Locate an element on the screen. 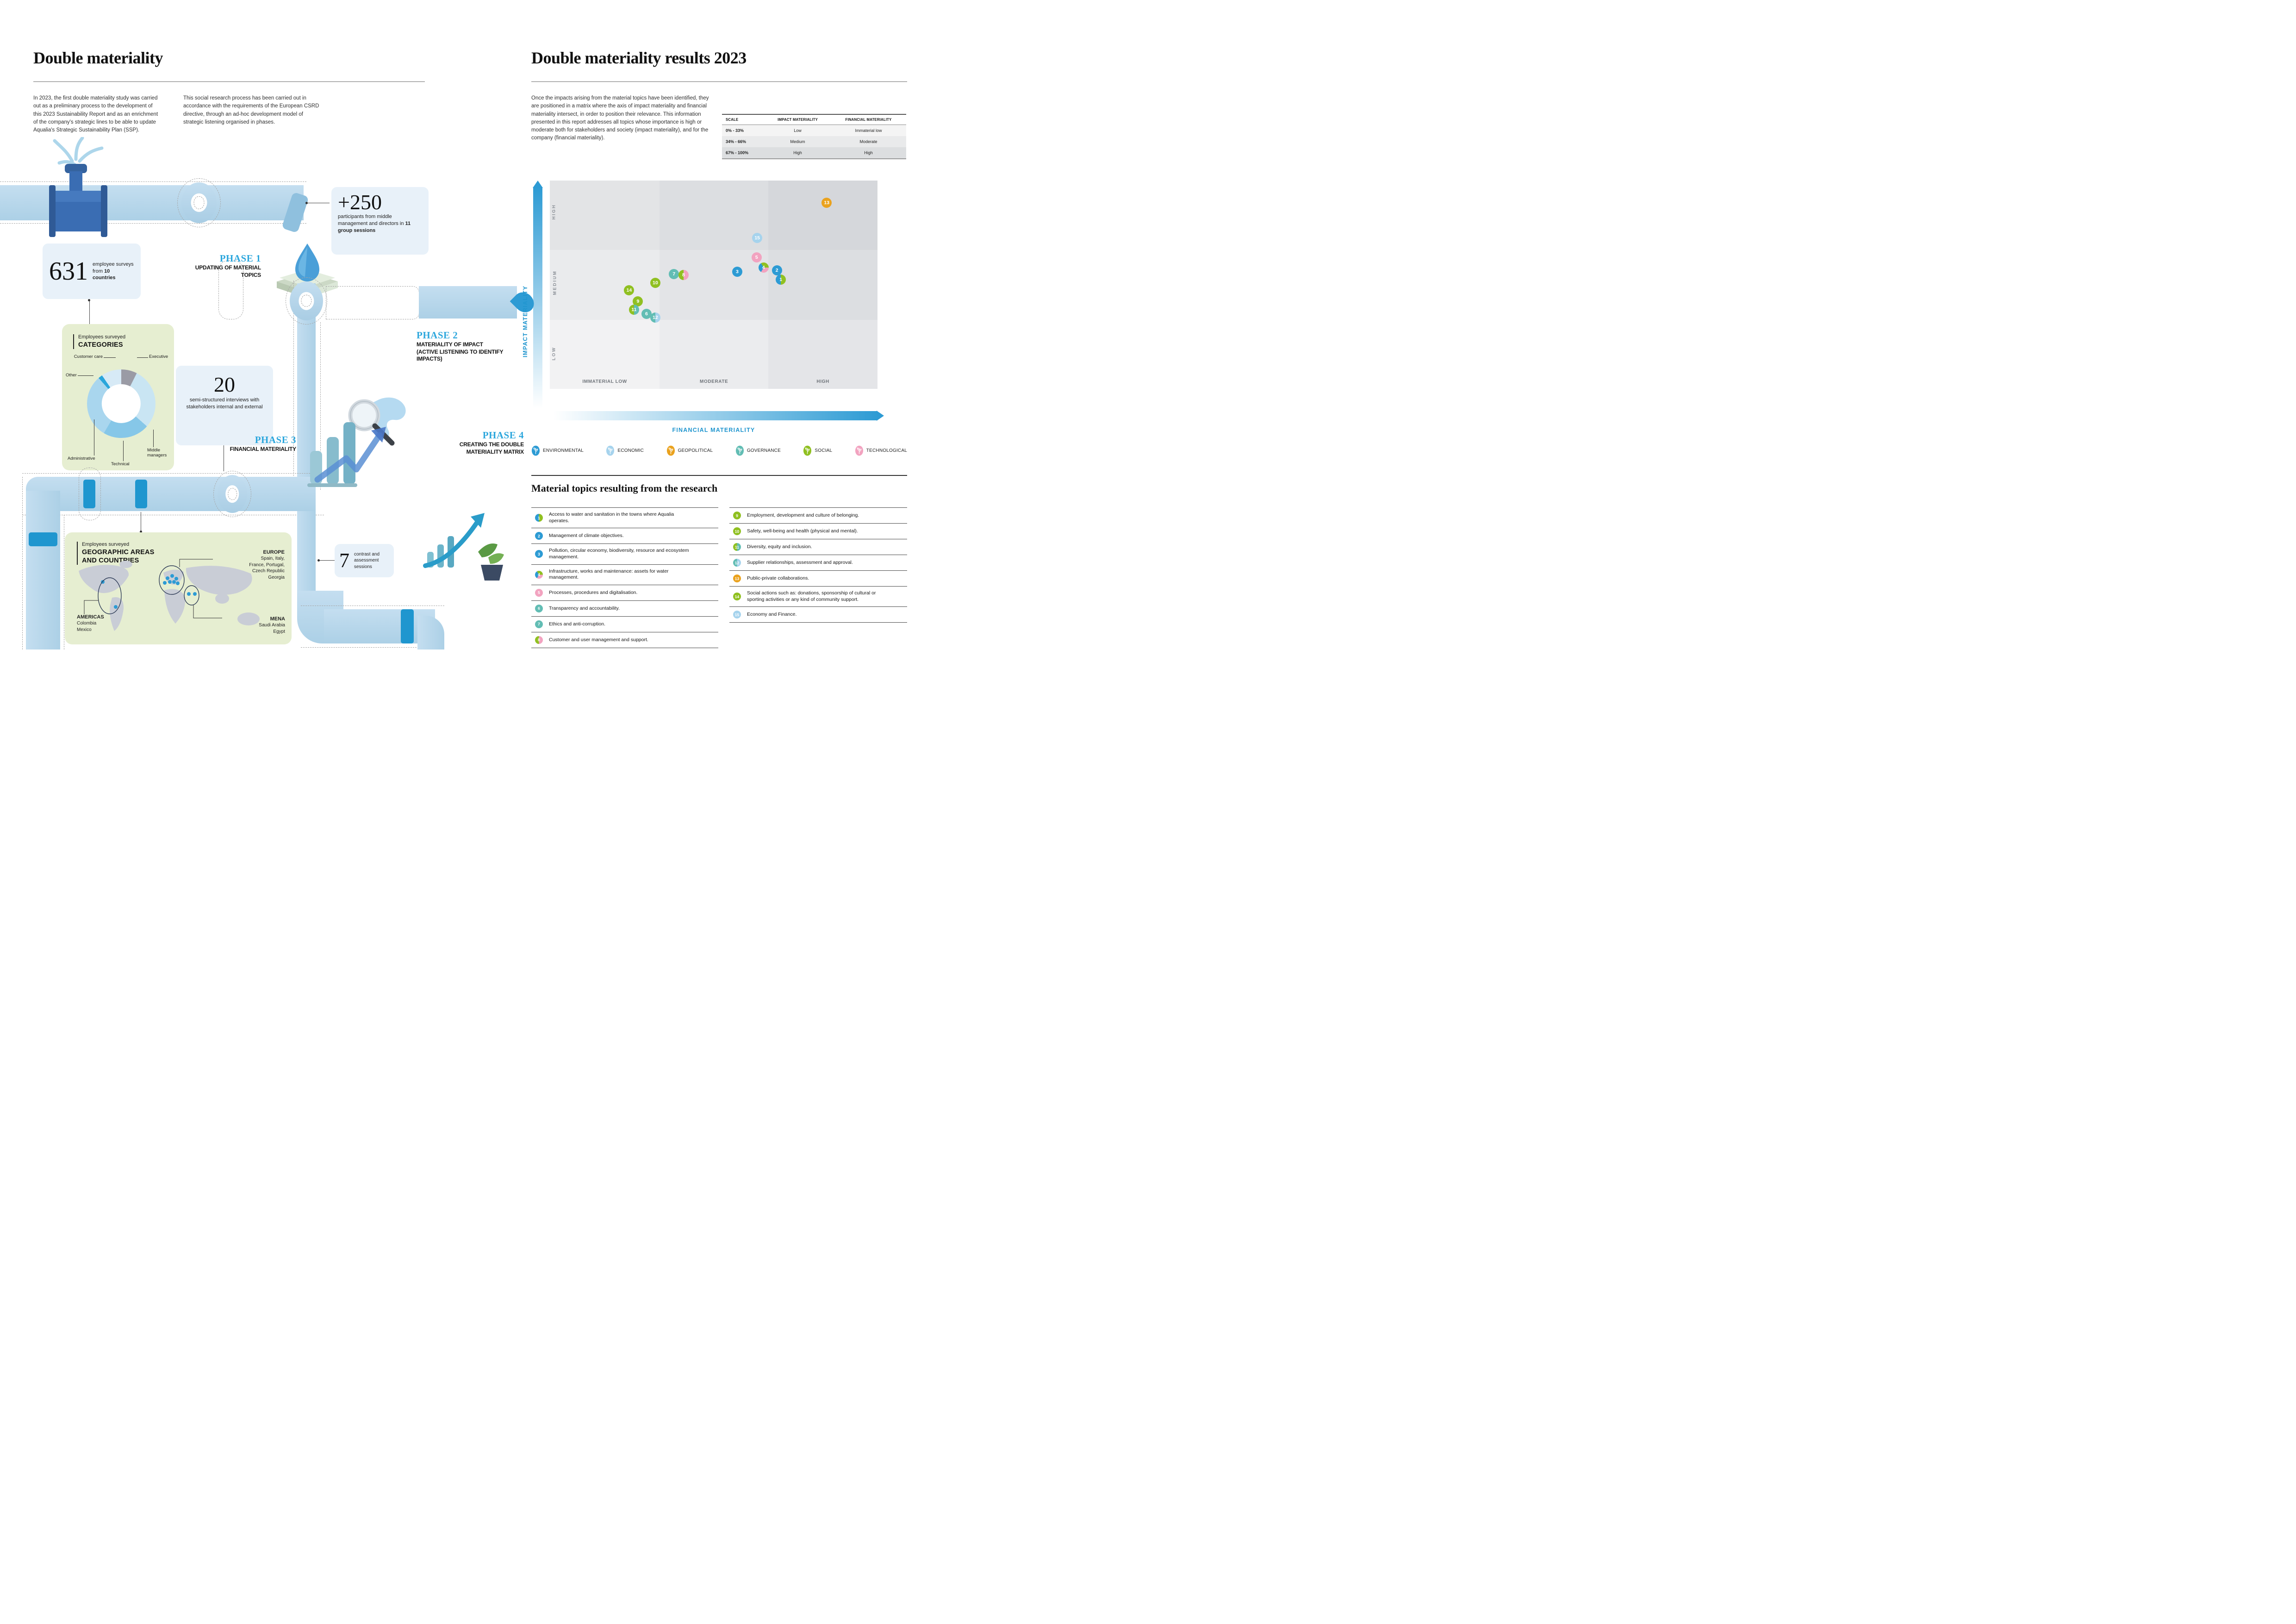  pipe-roundabout is located at coordinates (306, 301).